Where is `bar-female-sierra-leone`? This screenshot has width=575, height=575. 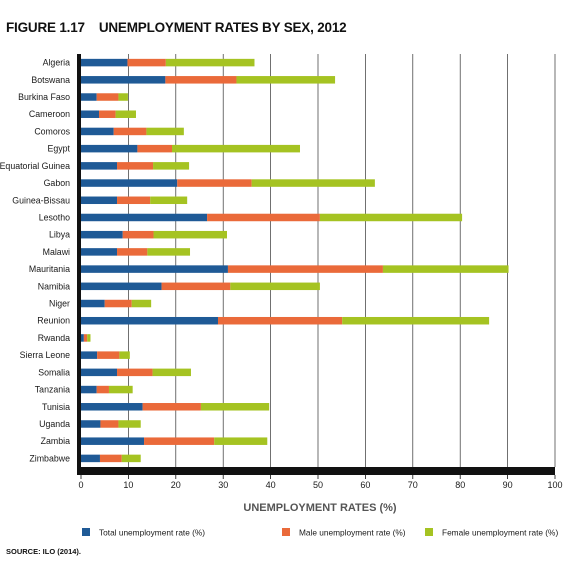 bar-female-sierra-leone is located at coordinates (124, 355).